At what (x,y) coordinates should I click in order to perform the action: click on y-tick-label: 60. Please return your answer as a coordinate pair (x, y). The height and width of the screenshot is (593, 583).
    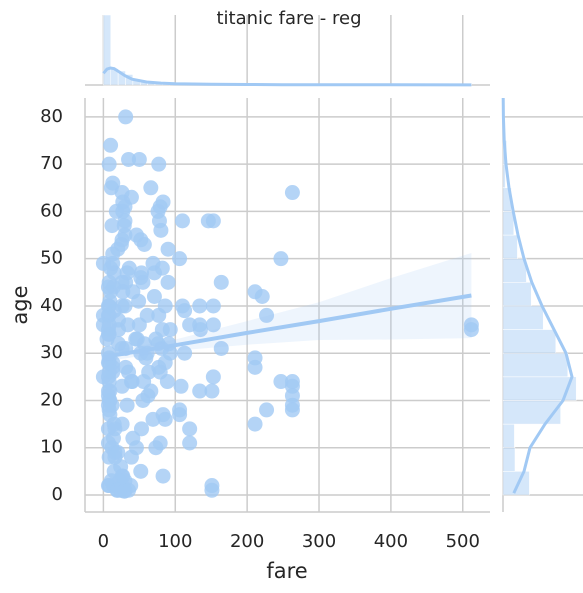
    Looking at the image, I should click on (51, 210).